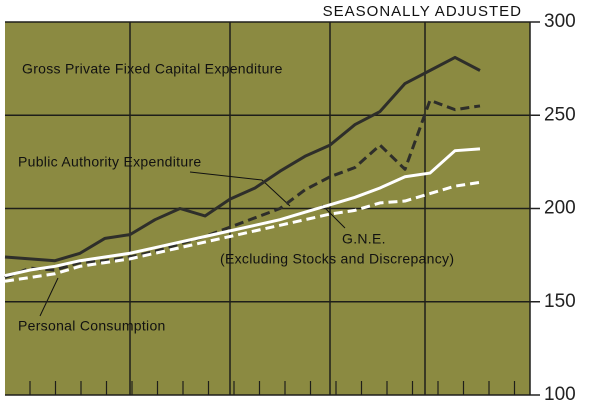 This screenshot has width=600, height=407. What do you see at coordinates (92, 326) in the screenshot?
I see `series-label: Personal Consumption` at bounding box center [92, 326].